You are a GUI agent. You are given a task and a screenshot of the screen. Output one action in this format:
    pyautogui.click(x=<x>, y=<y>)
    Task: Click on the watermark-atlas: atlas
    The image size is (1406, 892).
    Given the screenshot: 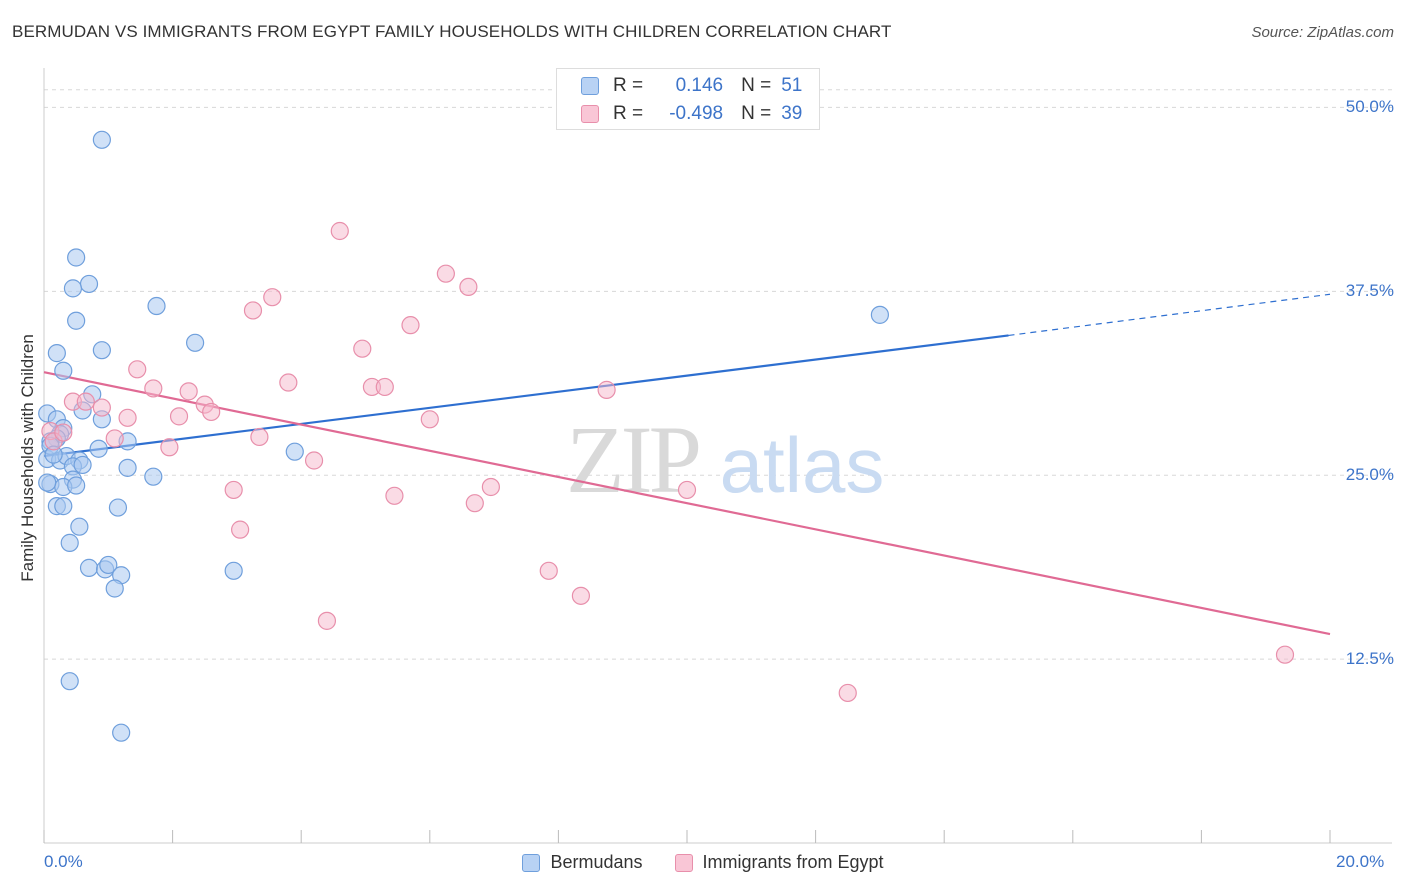 What is the action you would take?
    pyautogui.click(x=802, y=465)
    